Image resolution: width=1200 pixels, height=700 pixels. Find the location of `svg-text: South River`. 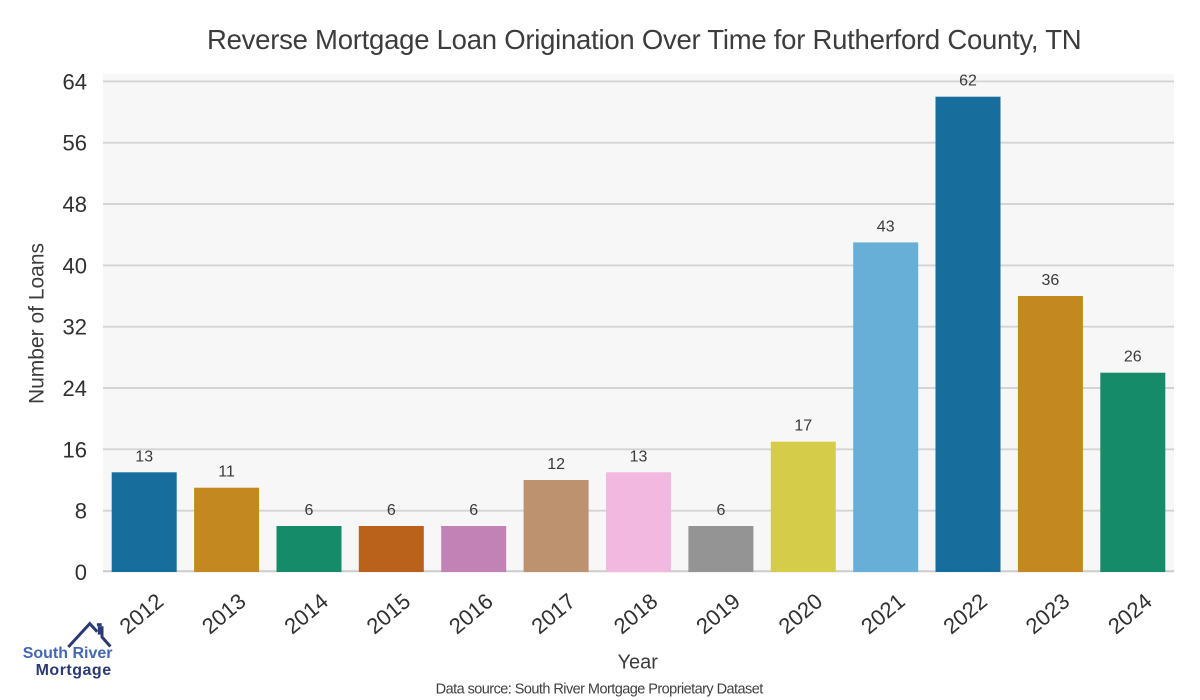

svg-text: South River is located at coordinates (68, 653).